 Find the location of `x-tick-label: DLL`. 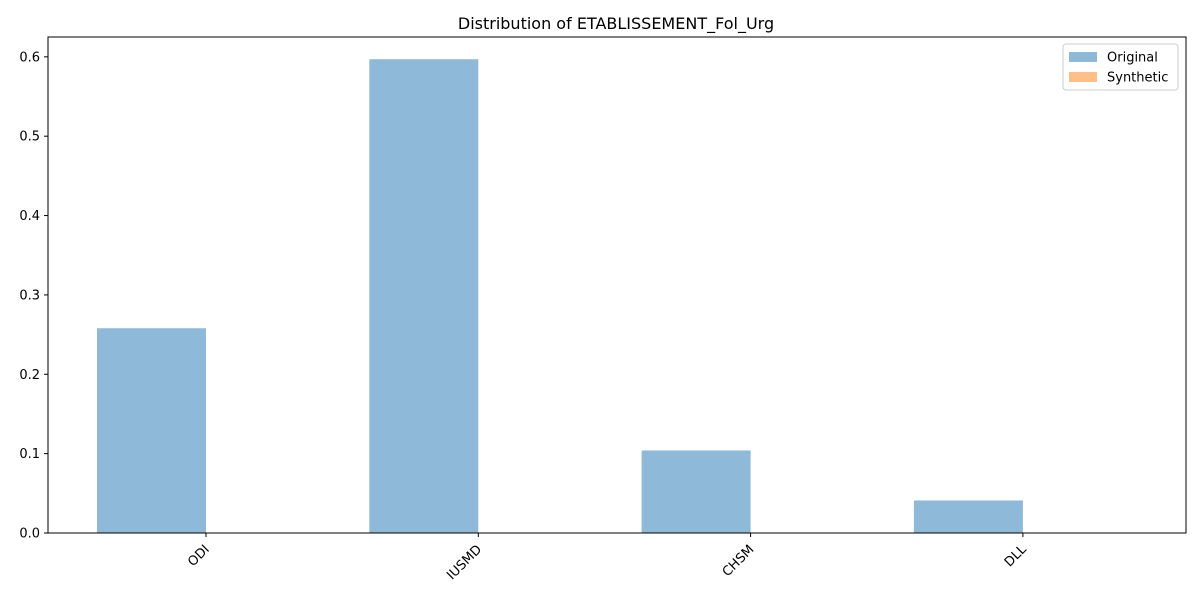

x-tick-label: DLL is located at coordinates (1016, 556).